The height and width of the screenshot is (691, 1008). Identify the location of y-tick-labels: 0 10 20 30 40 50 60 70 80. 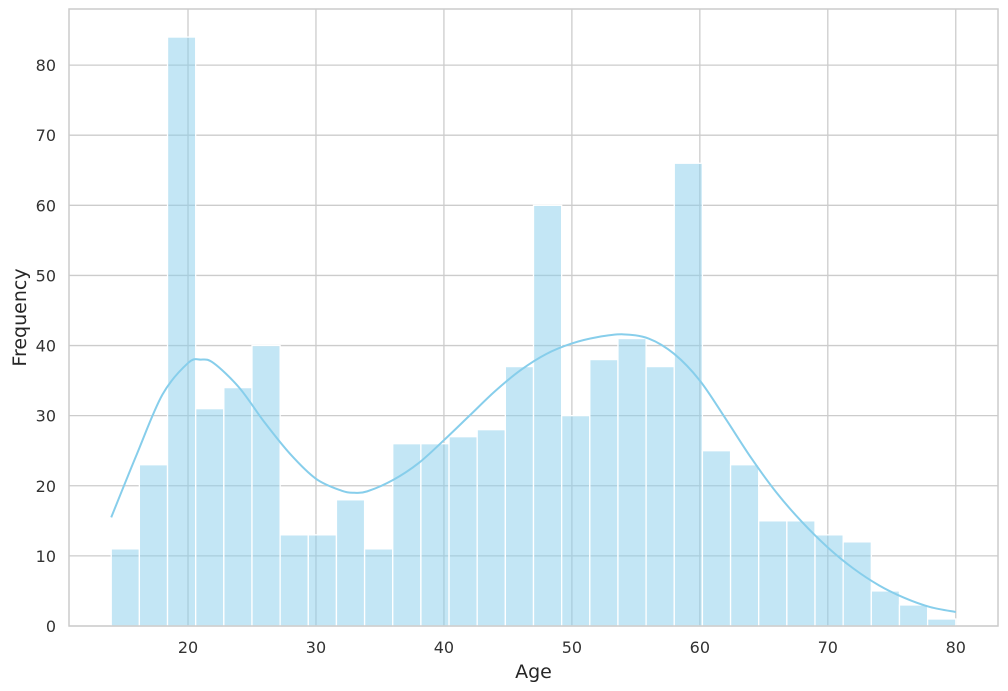
(46, 346).